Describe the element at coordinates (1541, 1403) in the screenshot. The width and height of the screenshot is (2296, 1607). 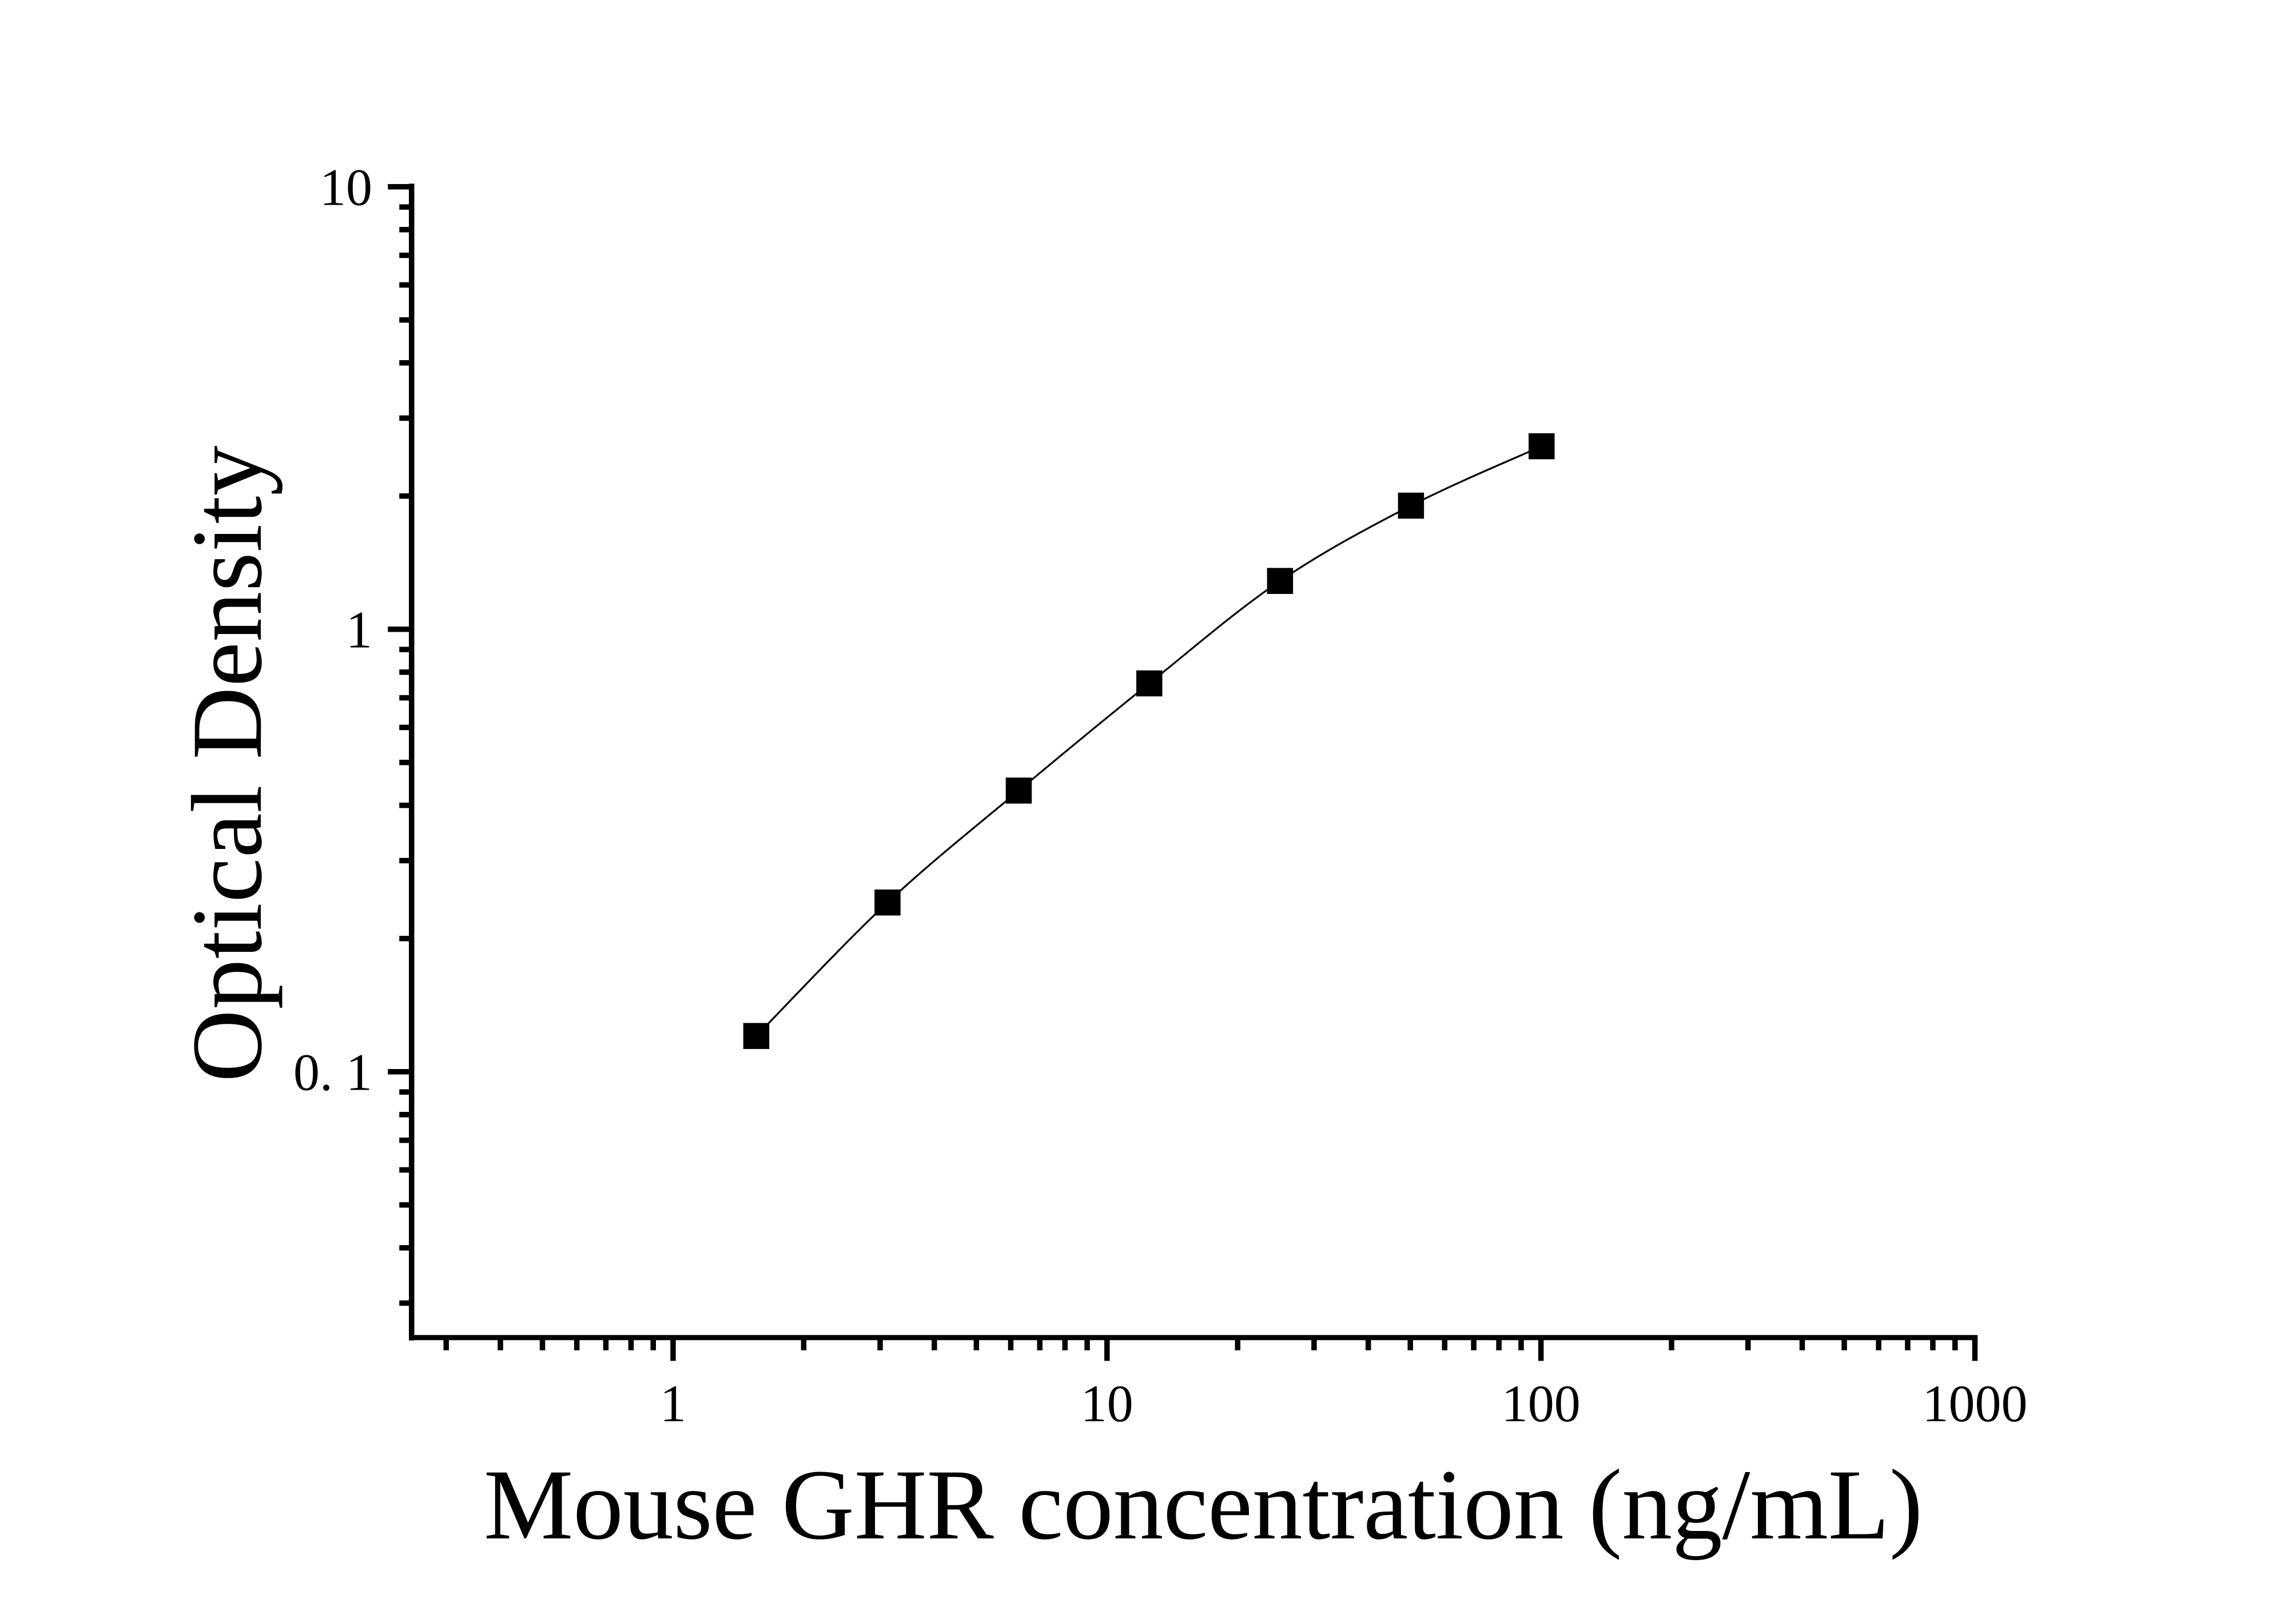
I see `svg-text: 100` at that location.